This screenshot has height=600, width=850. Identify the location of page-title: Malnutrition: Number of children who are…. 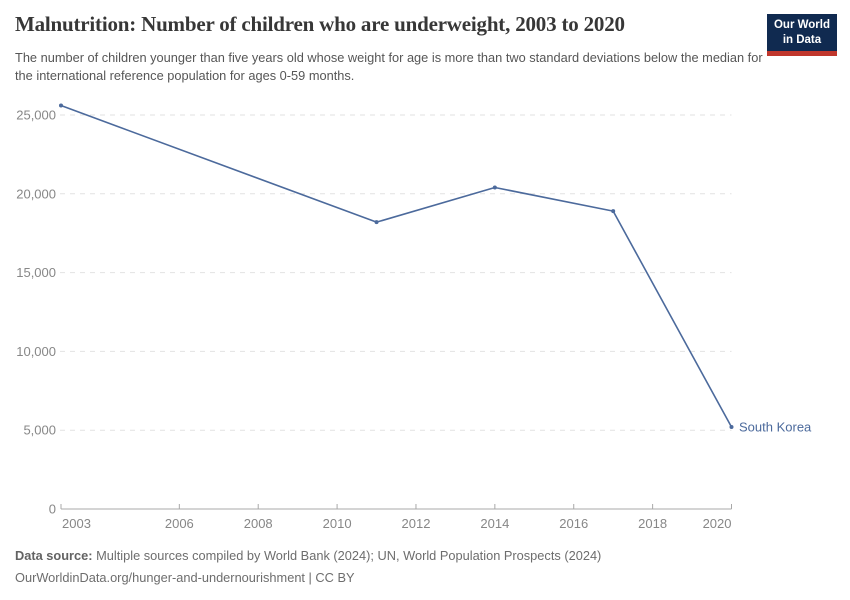
(320, 24).